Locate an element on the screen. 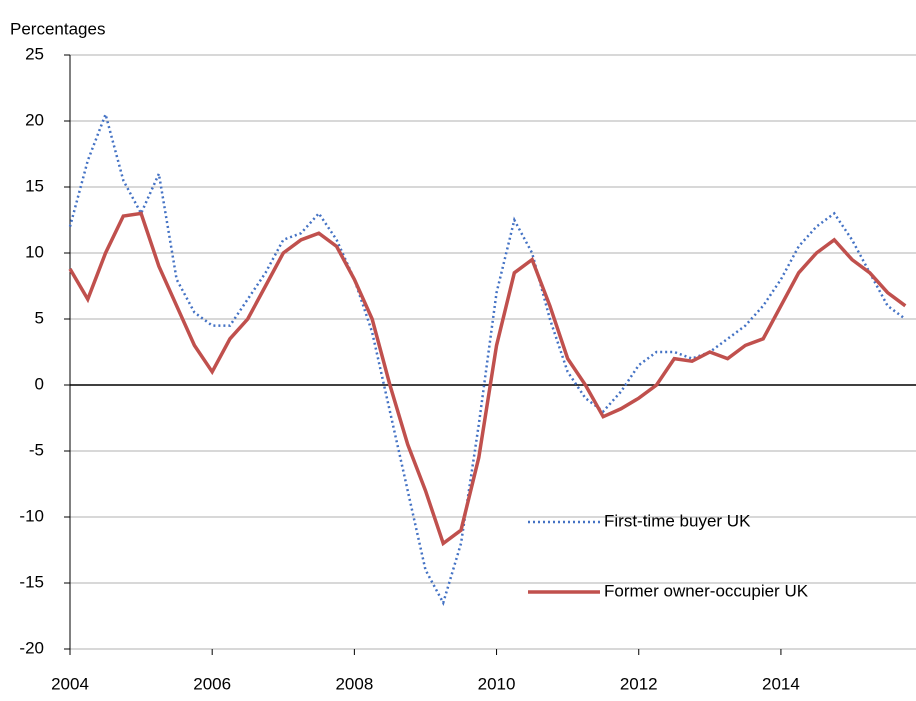 The height and width of the screenshot is (701, 916). x-tick-label: 2008 is located at coordinates (354, 683).